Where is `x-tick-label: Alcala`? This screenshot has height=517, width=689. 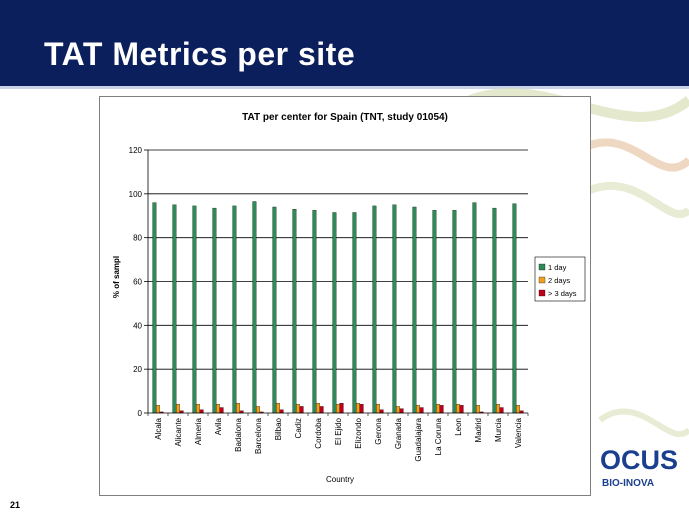
x-tick-label: Alcala is located at coordinates (158, 428).